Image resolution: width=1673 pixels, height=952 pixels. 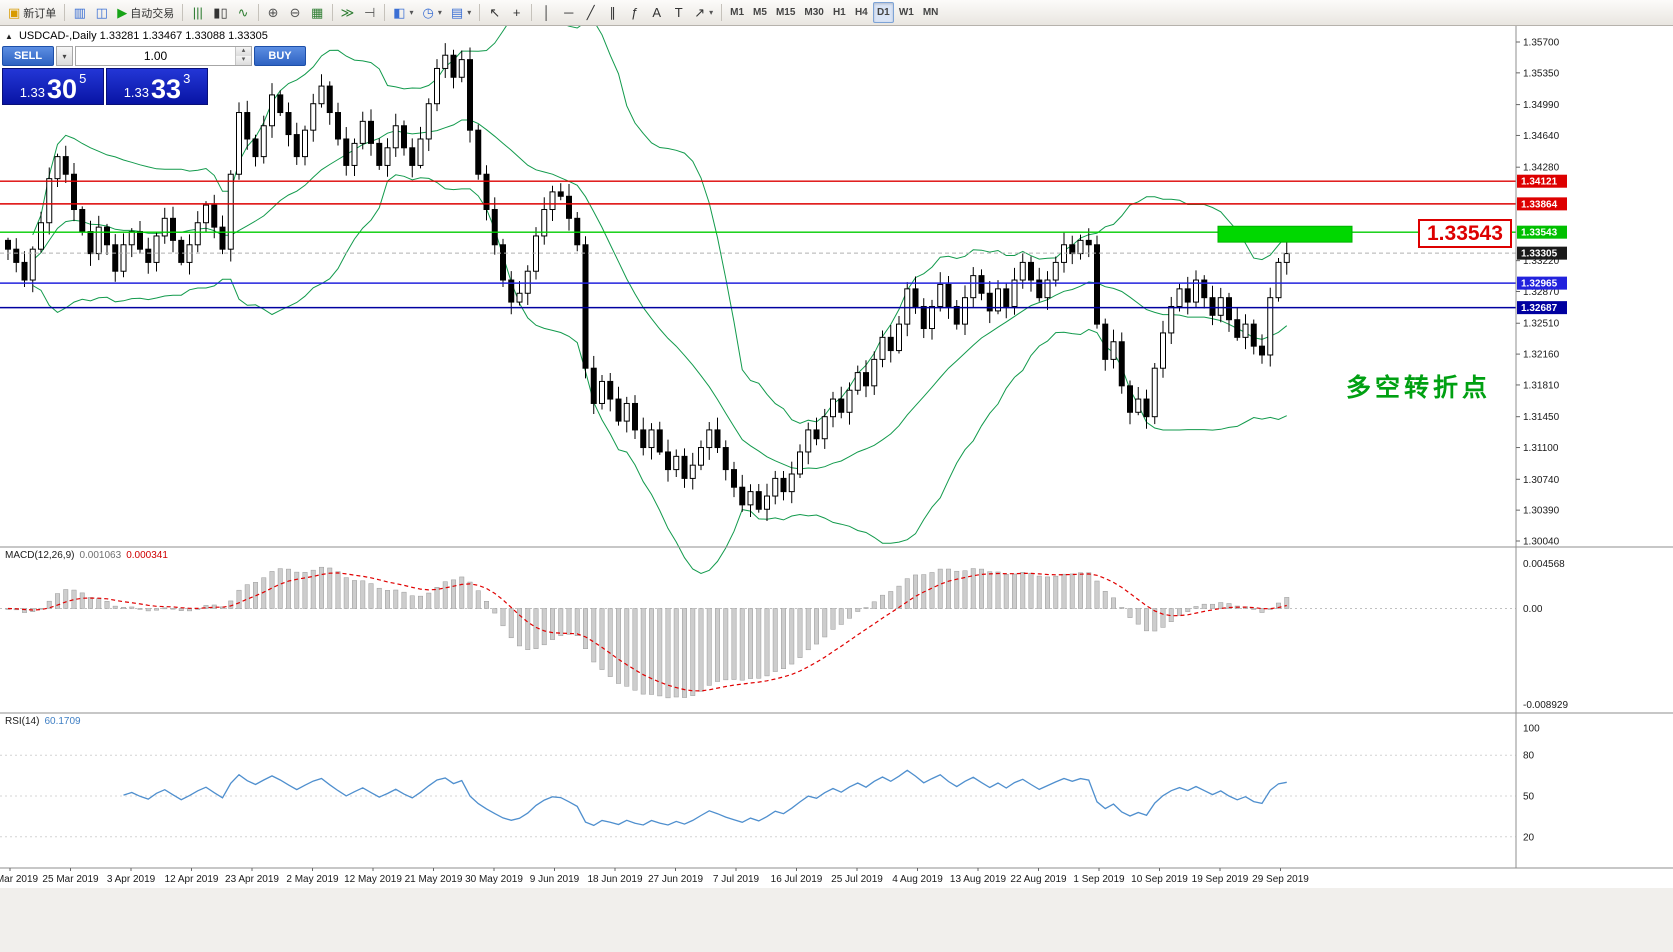 I want to click on volume-input, so click(x=155, y=56).